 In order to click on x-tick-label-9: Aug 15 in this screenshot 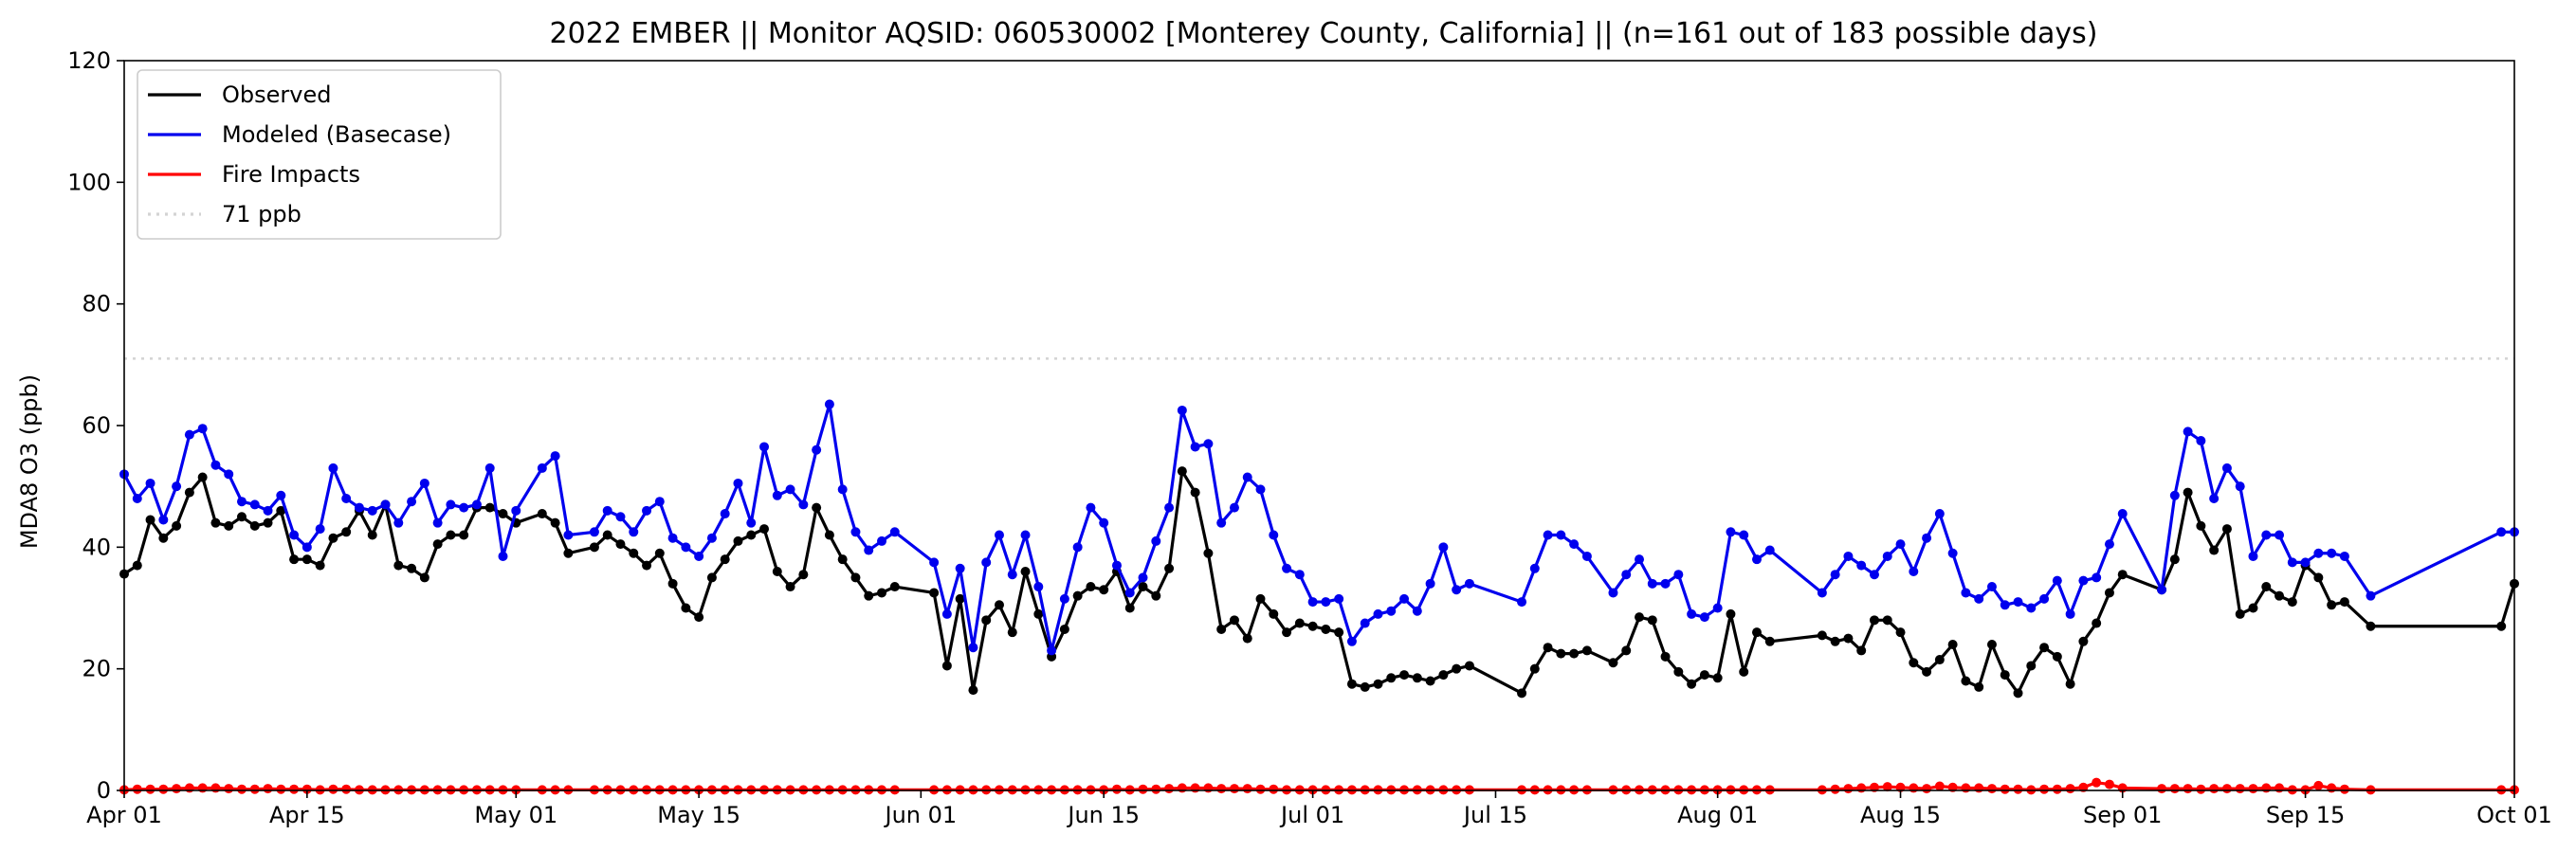, I will do `click(1900, 815)`.